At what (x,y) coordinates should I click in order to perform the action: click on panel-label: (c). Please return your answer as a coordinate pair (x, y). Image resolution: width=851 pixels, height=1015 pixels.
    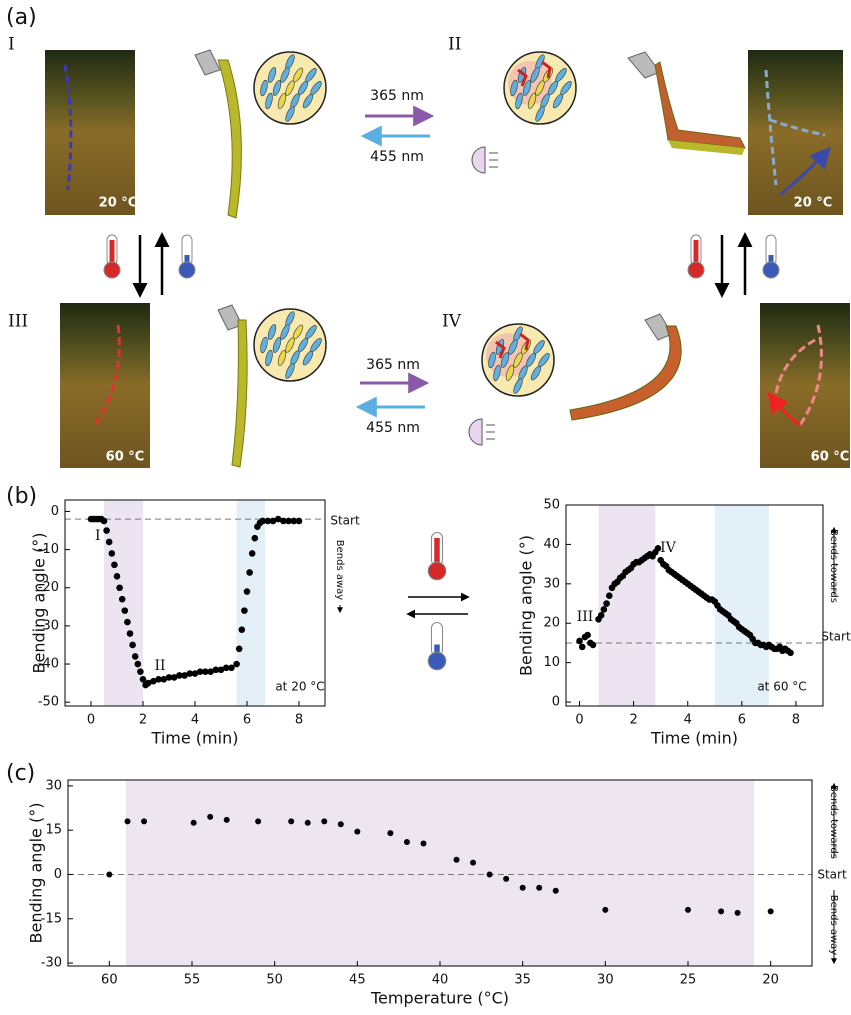
    Looking at the image, I should click on (20, 773).